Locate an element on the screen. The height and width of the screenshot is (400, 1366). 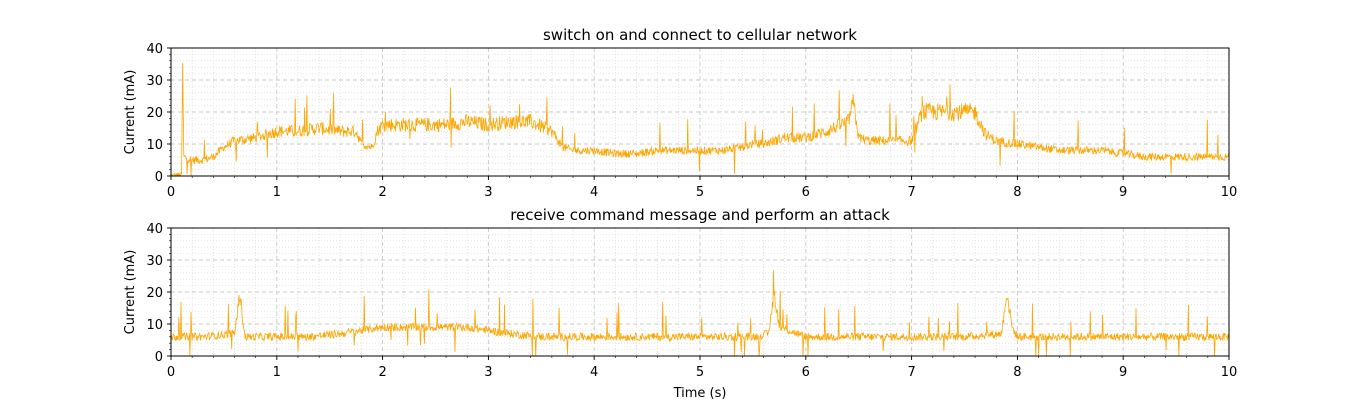
x-tick-label: 9 is located at coordinates (1123, 192).